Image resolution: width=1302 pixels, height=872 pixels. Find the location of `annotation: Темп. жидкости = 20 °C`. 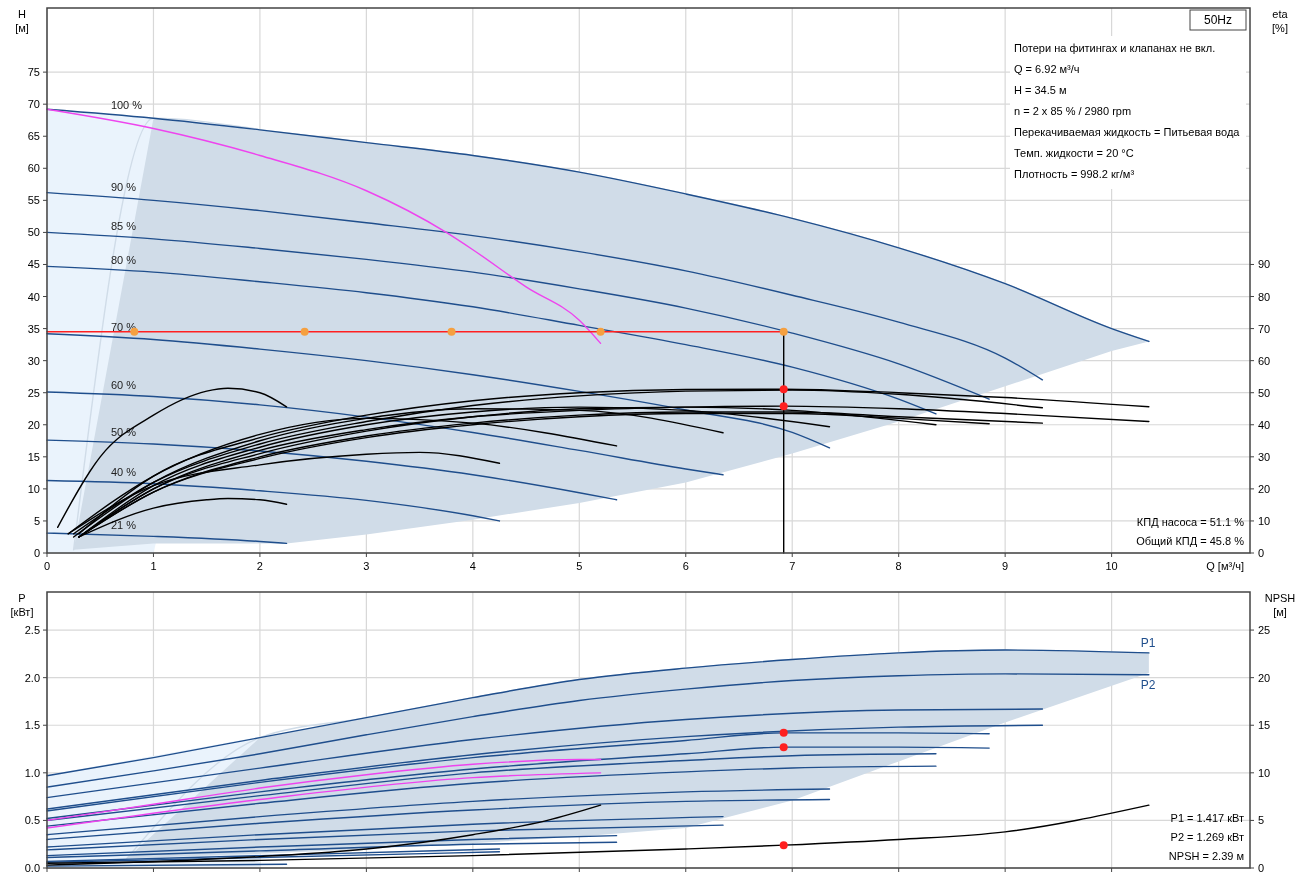

annotation: Темп. жидкости = 20 °C is located at coordinates (1074, 153).